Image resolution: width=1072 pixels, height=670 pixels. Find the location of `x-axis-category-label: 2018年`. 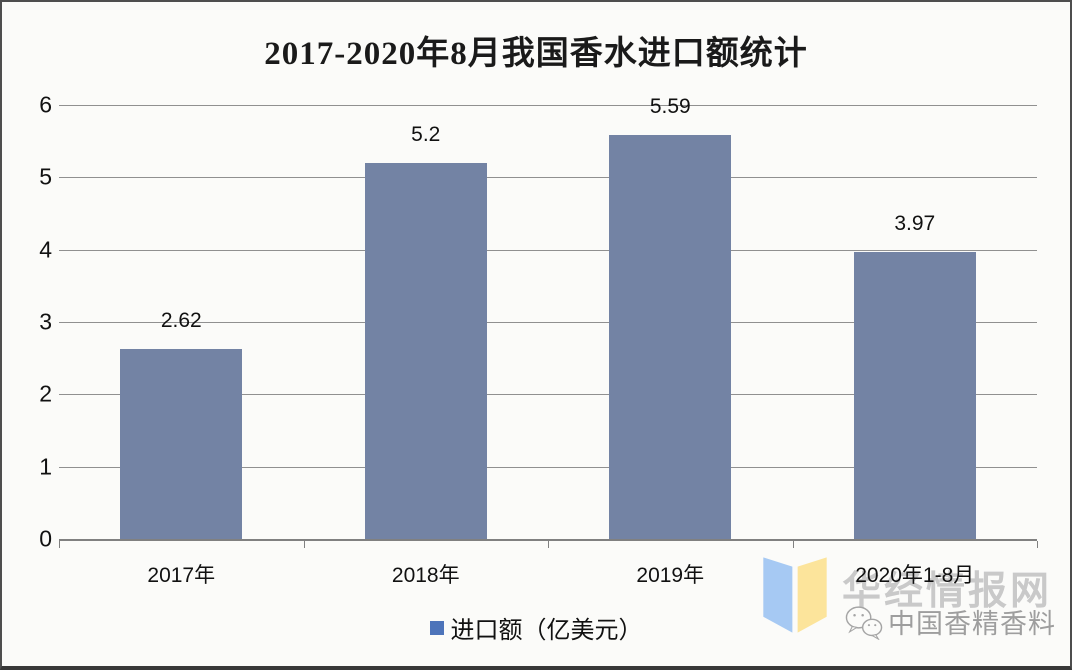

x-axis-category-label: 2018年 is located at coordinates (425, 575).